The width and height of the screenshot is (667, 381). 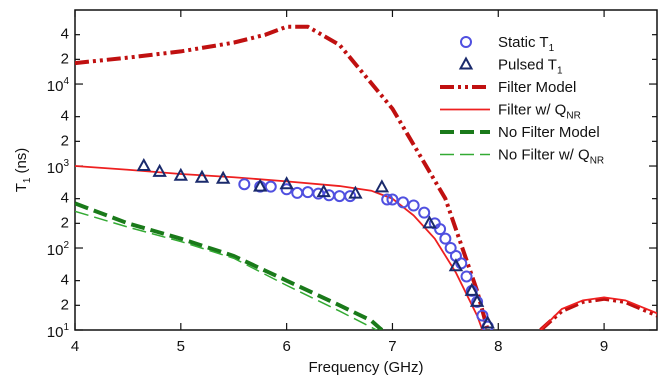 What do you see at coordinates (21, 187) in the screenshot?
I see `y-axis-label-main: T` at bounding box center [21, 187].